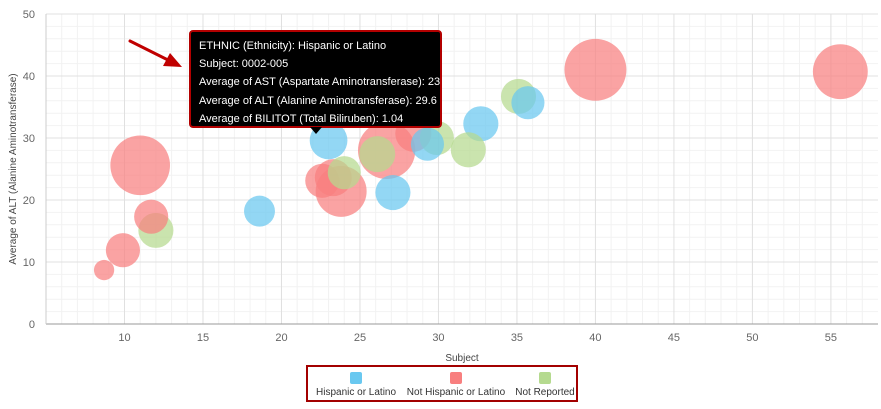 Image resolution: width=881 pixels, height=409 pixels. I want to click on x-tick-label: 15, so click(203, 338).